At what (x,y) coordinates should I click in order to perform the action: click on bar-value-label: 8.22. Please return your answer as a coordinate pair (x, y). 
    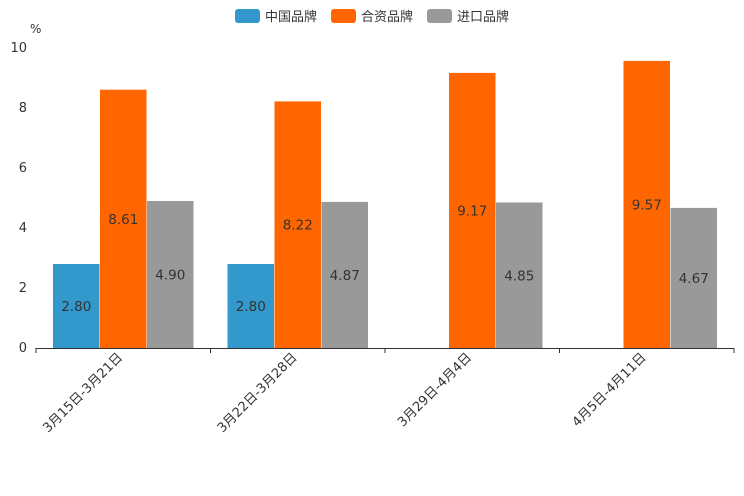
    Looking at the image, I should click on (298, 226).